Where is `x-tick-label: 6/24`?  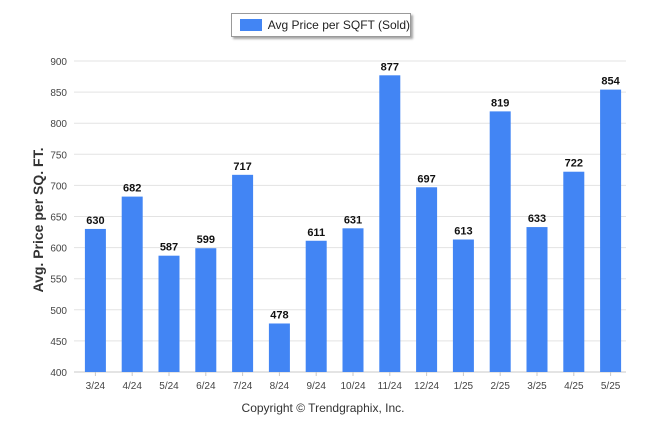 x-tick-label: 6/24 is located at coordinates (206, 386).